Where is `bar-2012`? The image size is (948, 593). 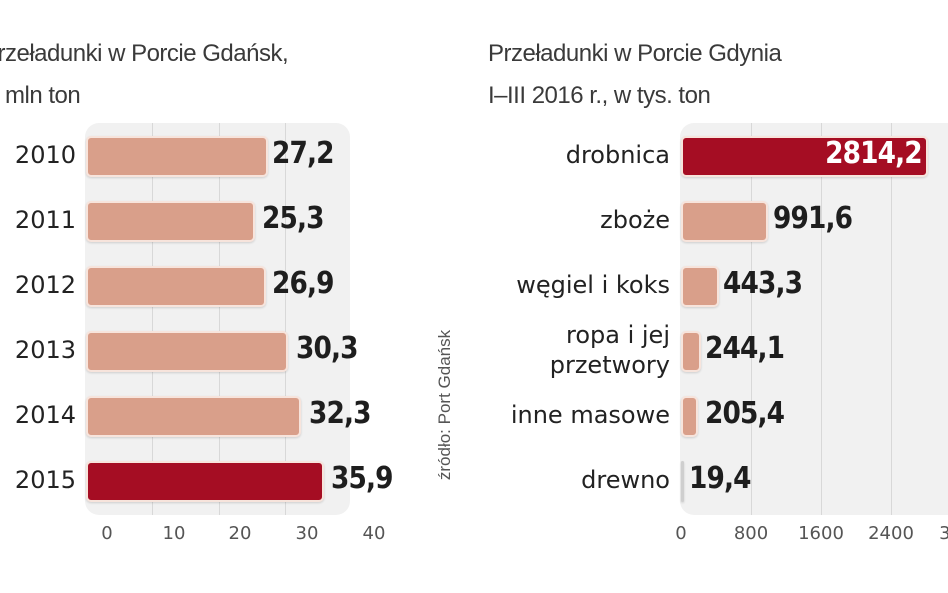 bar-2012 is located at coordinates (176, 286).